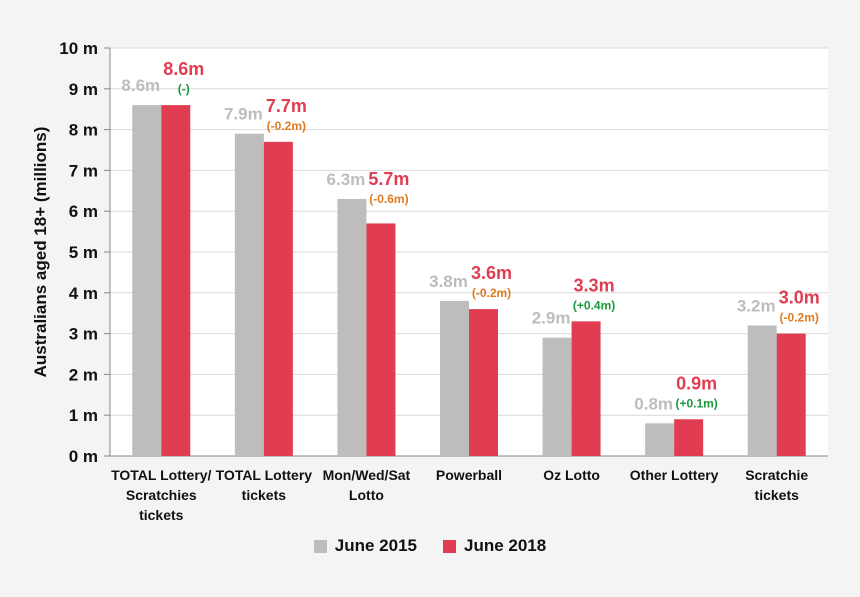 This screenshot has width=860, height=597. Describe the element at coordinates (184, 89) in the screenshot. I see `change-label: (-)` at that location.